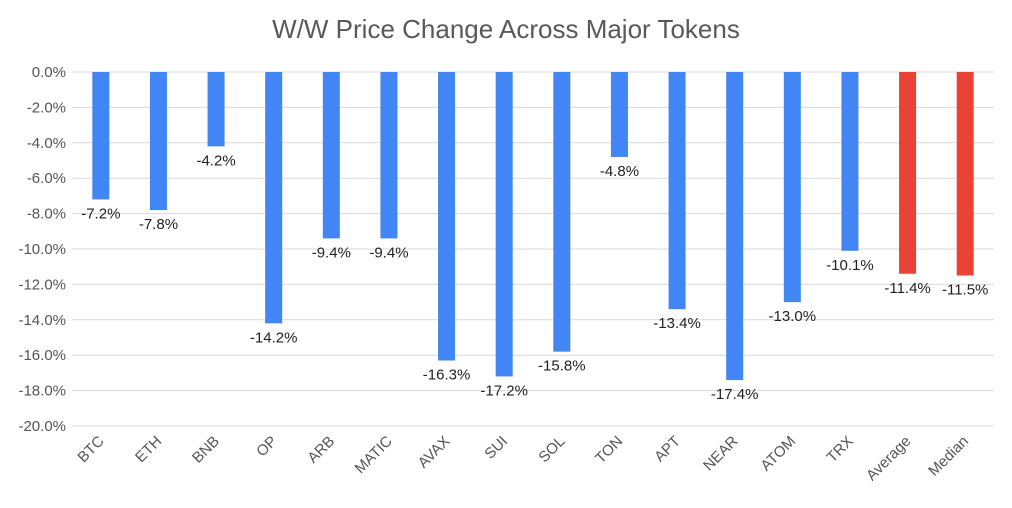 The width and height of the screenshot is (1012, 508). I want to click on y-tick-label: -14.0%, so click(42, 320).